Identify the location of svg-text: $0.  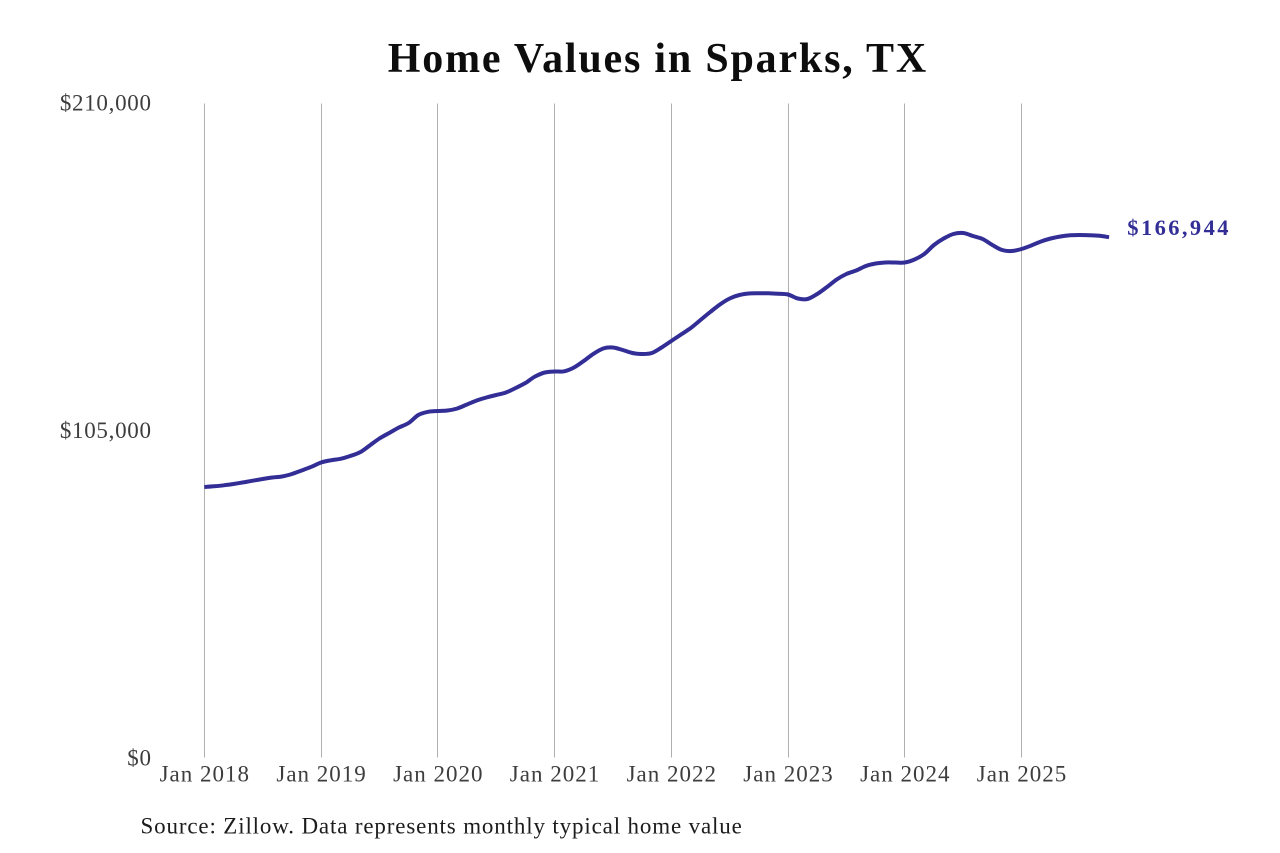
(139, 758).